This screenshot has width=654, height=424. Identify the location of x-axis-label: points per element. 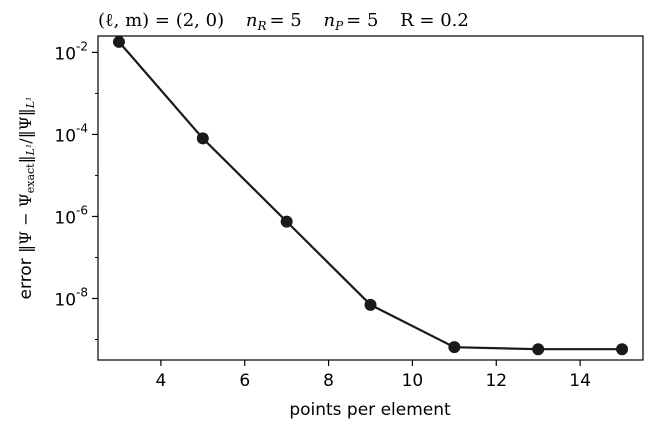
(370, 410).